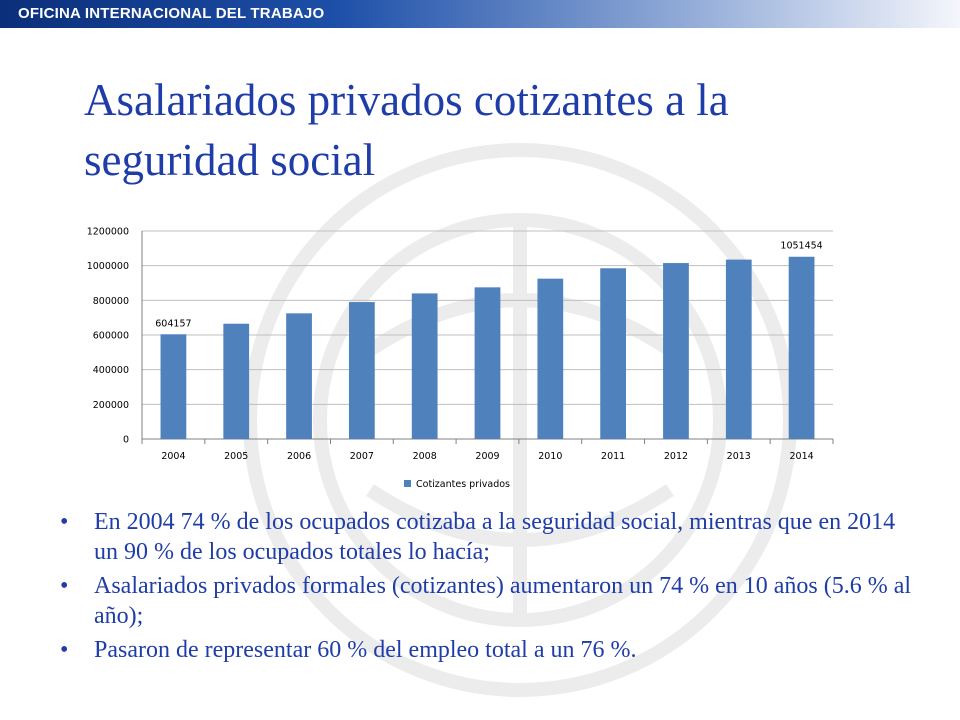 The height and width of the screenshot is (720, 960). I want to click on y-tick-label: 400000, so click(111, 370).